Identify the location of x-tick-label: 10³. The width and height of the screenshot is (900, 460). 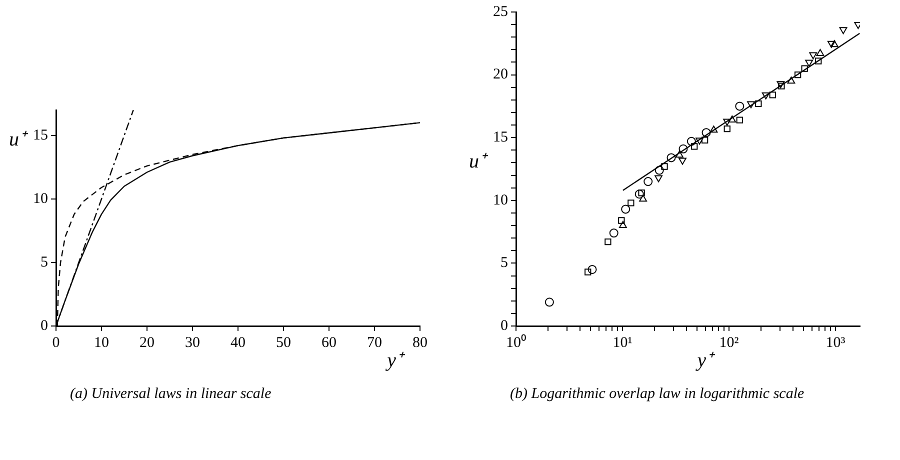
(836, 342).